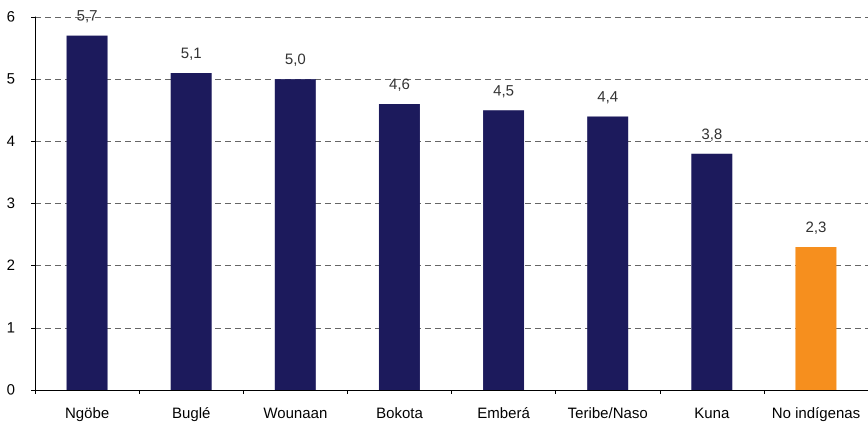 This screenshot has height=423, width=868. I want to click on y-tick-label: 4, so click(10, 141).